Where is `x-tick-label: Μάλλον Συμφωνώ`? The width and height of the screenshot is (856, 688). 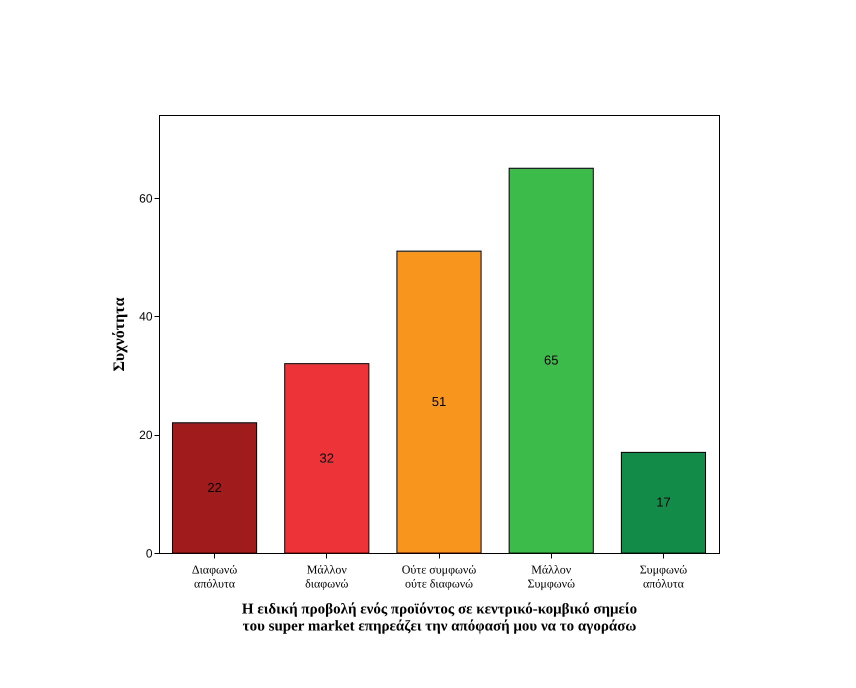 x-tick-label: Μάλλον Συμφωνώ is located at coordinates (551, 576).